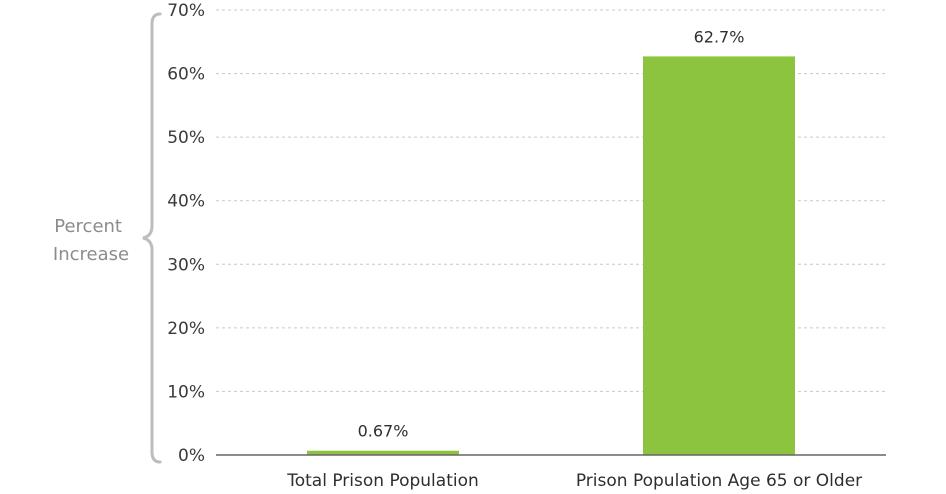  What do you see at coordinates (186, 392) in the screenshot?
I see `y-tick-label: 10%` at bounding box center [186, 392].